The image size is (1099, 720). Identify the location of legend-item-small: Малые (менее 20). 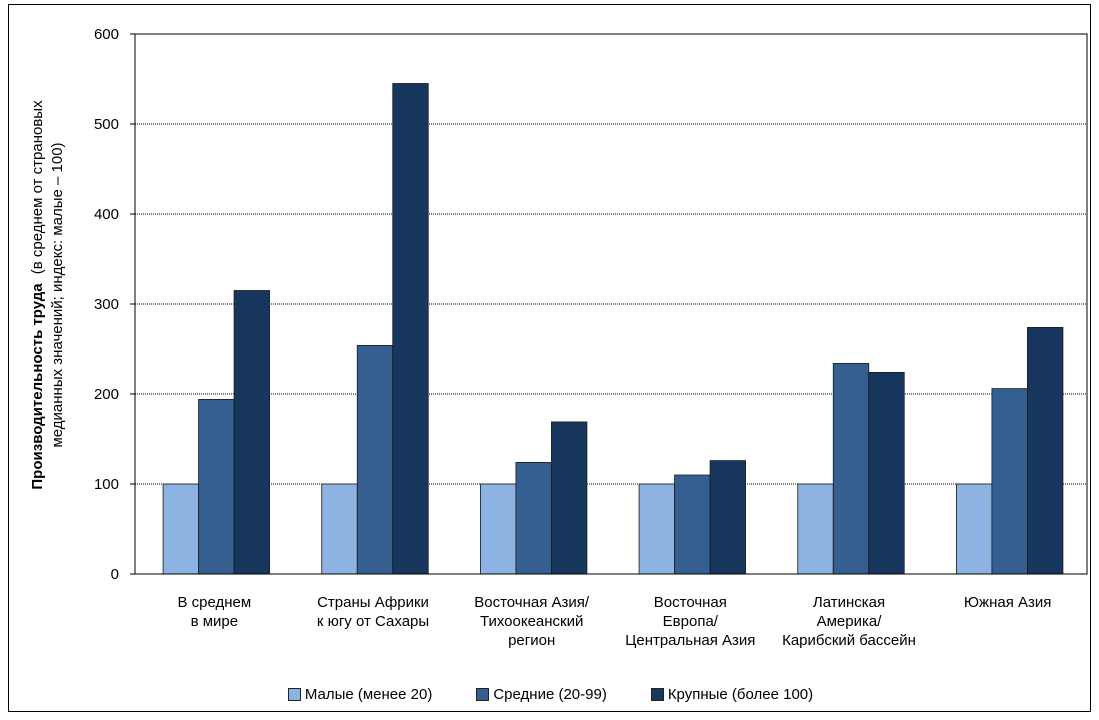
(360, 694).